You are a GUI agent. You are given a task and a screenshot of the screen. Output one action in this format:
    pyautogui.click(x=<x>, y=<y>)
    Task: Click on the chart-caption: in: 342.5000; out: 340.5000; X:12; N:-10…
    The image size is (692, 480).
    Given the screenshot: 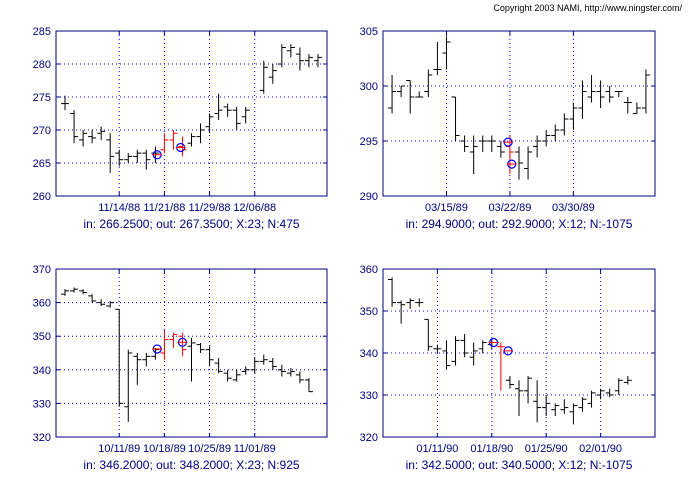 What is the action you would take?
    pyautogui.click(x=519, y=465)
    